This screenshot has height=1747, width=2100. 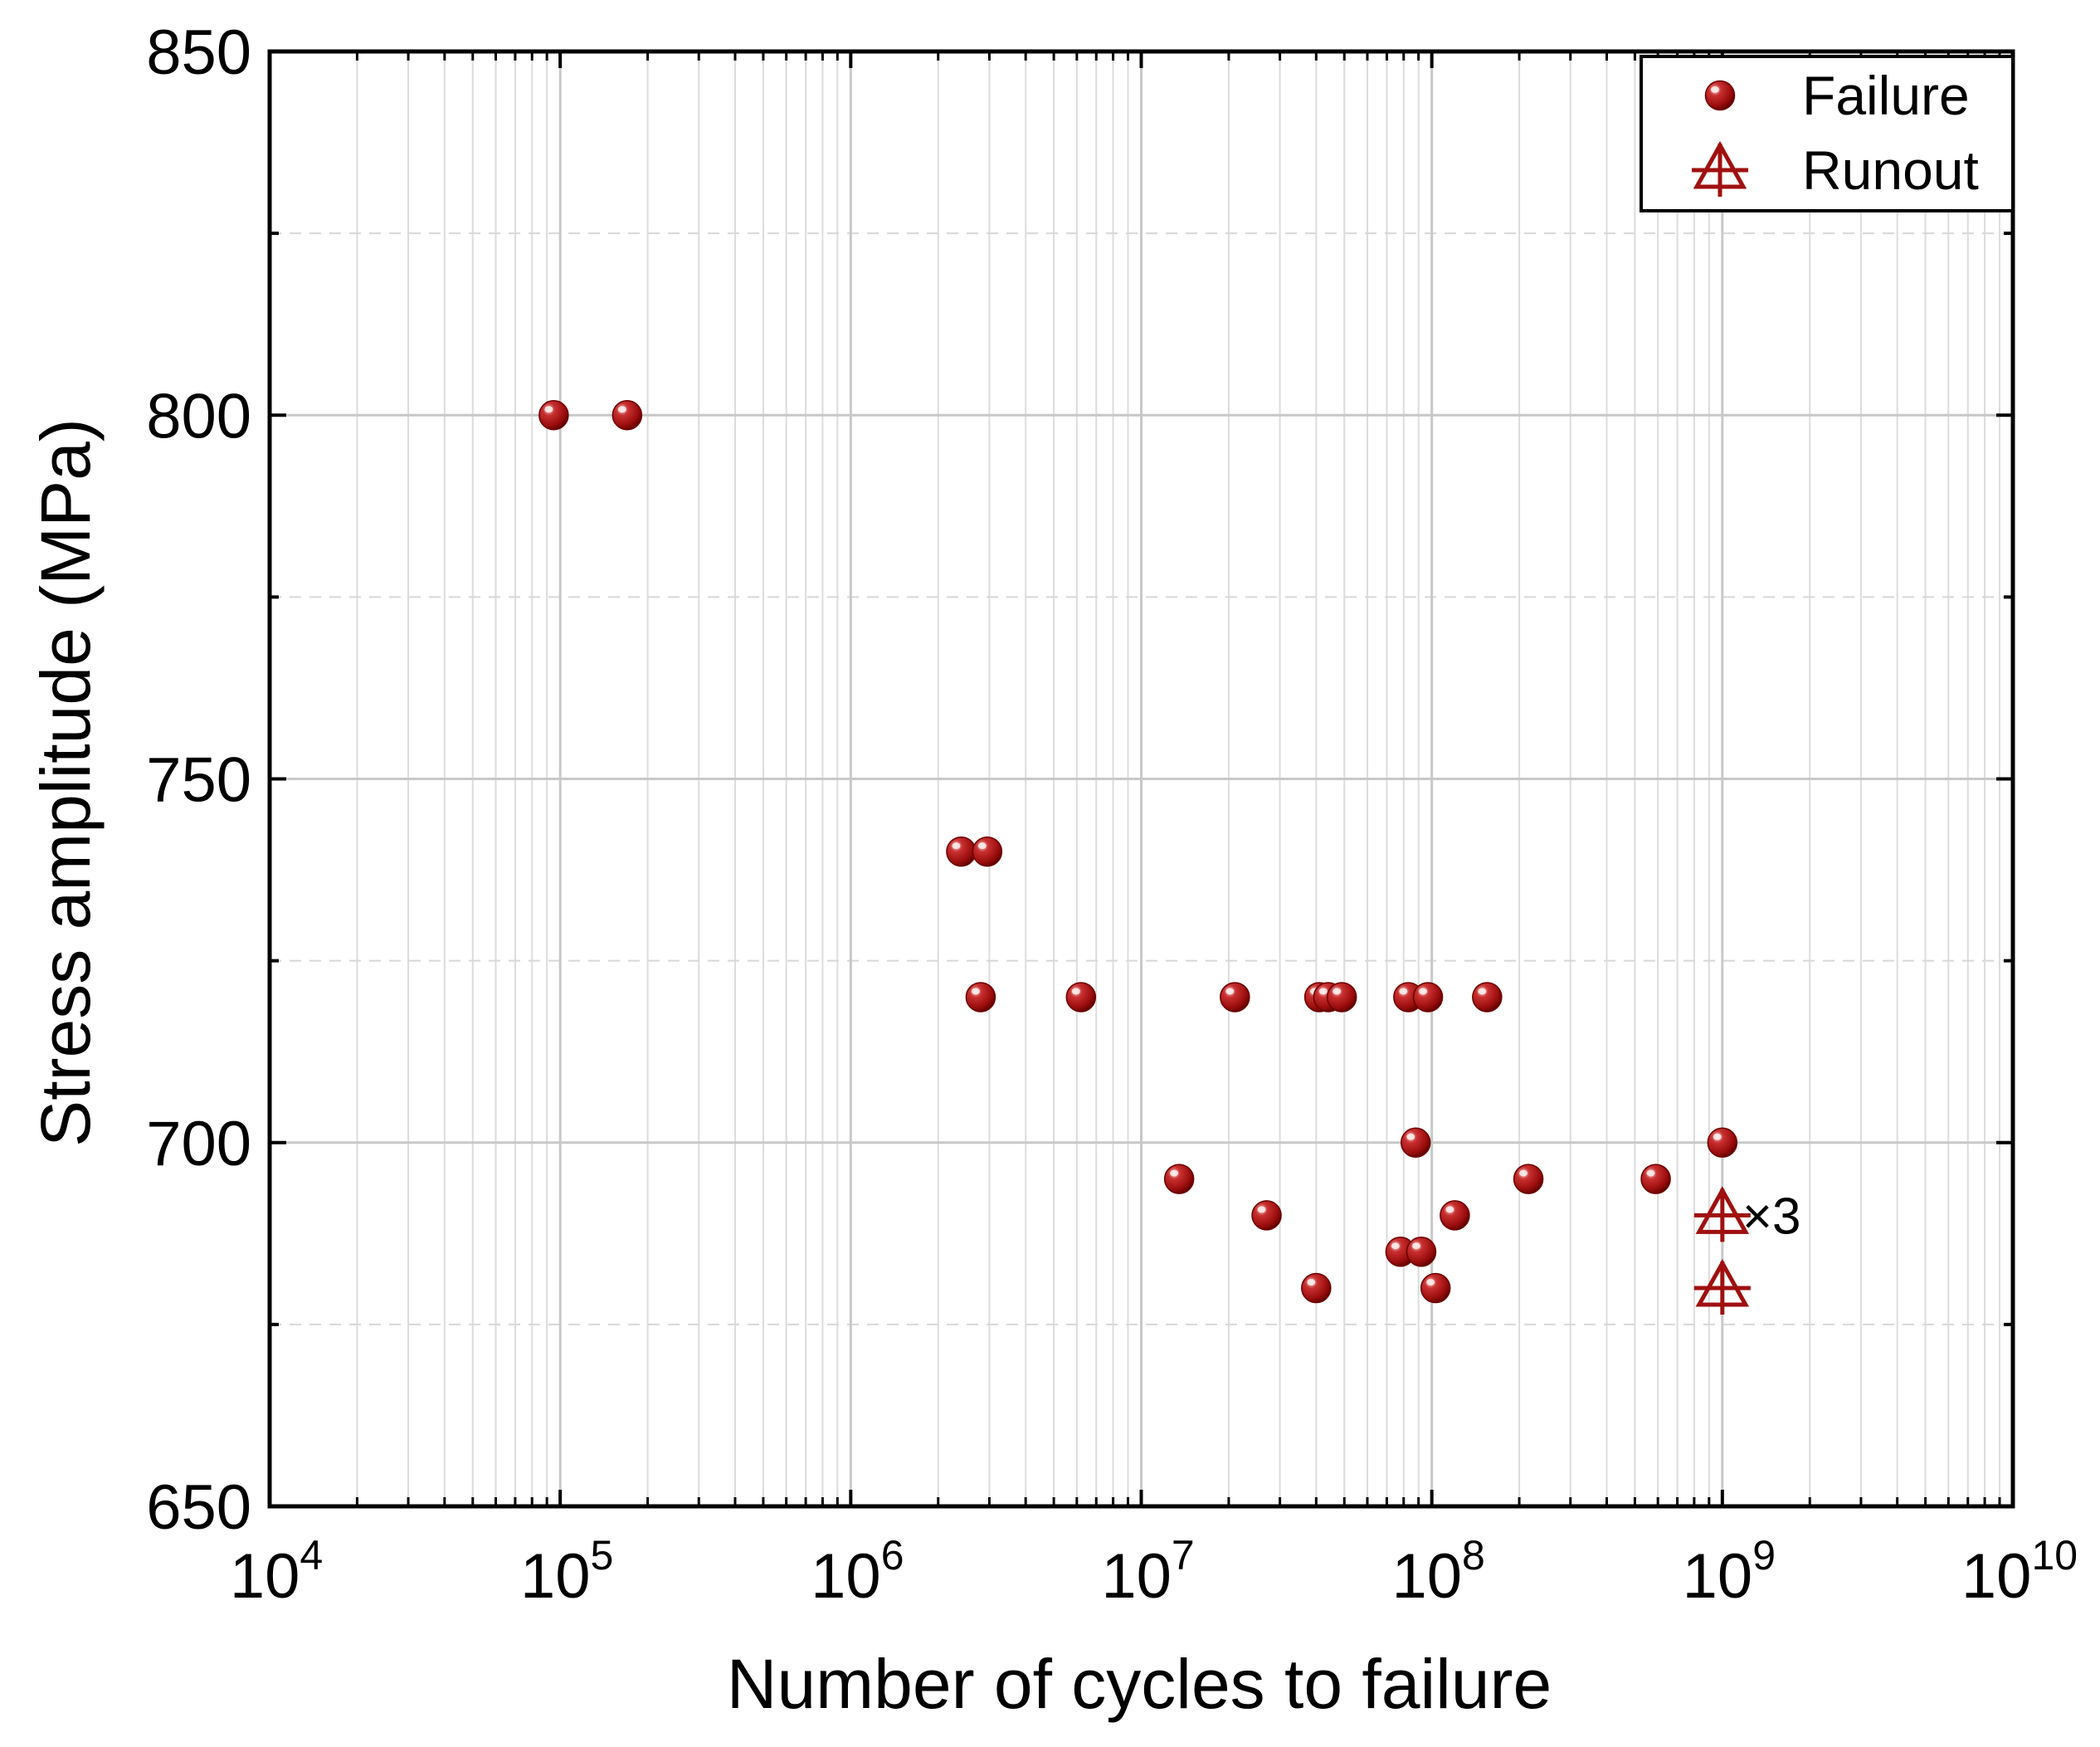 I want to click on y-tick-label: 750, so click(x=198, y=780).